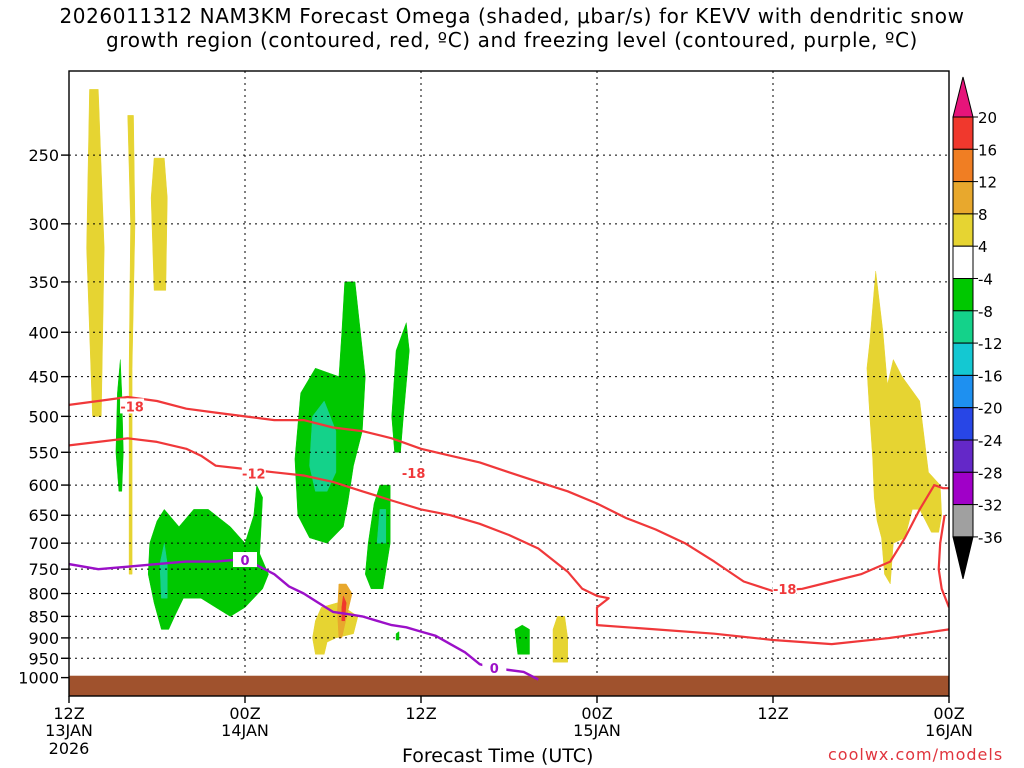 The height and width of the screenshot is (768, 1024). I want to click on y-tick-label-600: 600, so click(43, 485).